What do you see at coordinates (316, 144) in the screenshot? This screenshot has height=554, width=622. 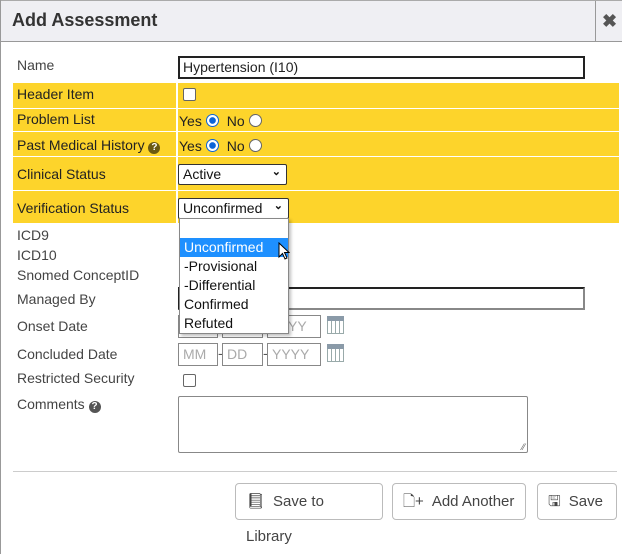 I see `pmh-row` at bounding box center [316, 144].